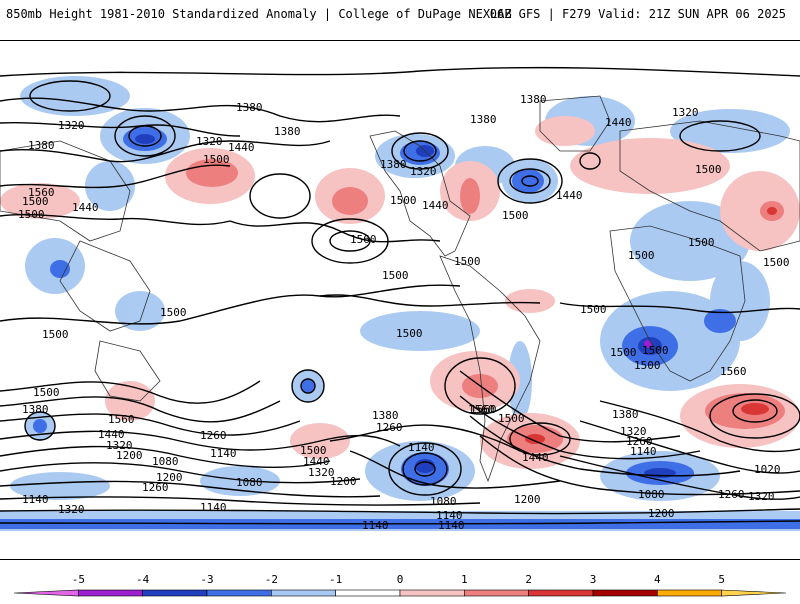  I want to click on colorbar-tick-label: 2, so click(528, 579).